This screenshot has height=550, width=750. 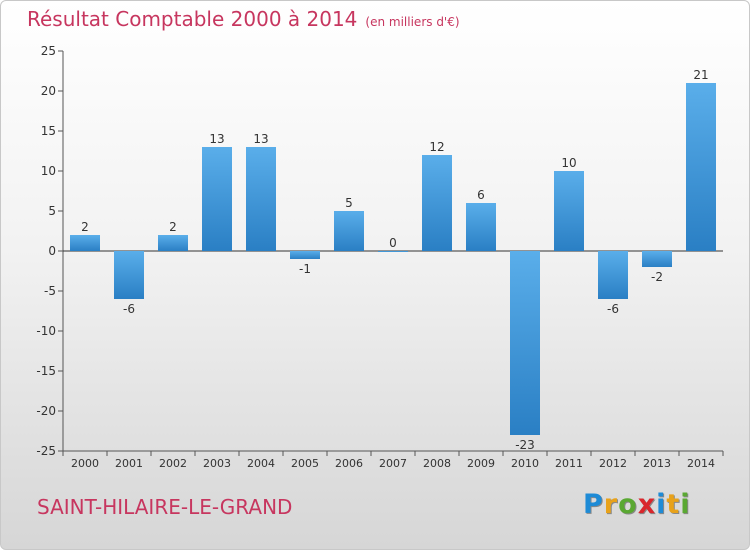 I want to click on x-tick-label: 2005, so click(x=305, y=463).